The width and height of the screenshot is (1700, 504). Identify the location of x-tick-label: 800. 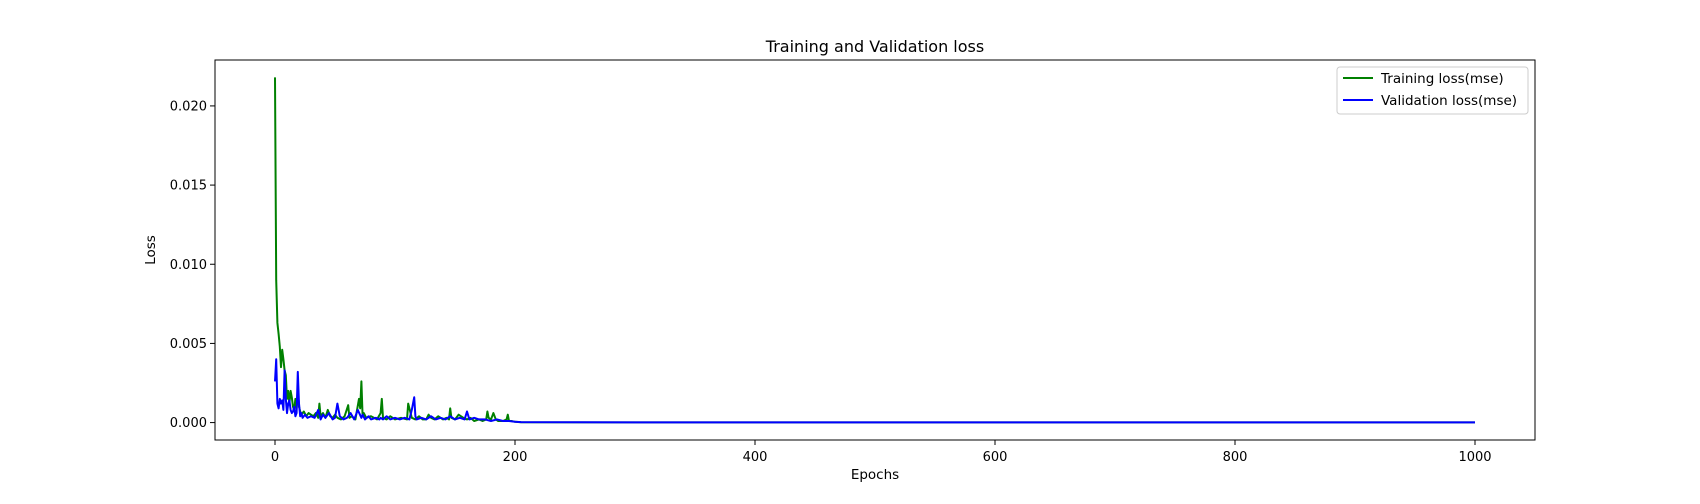
(1235, 457).